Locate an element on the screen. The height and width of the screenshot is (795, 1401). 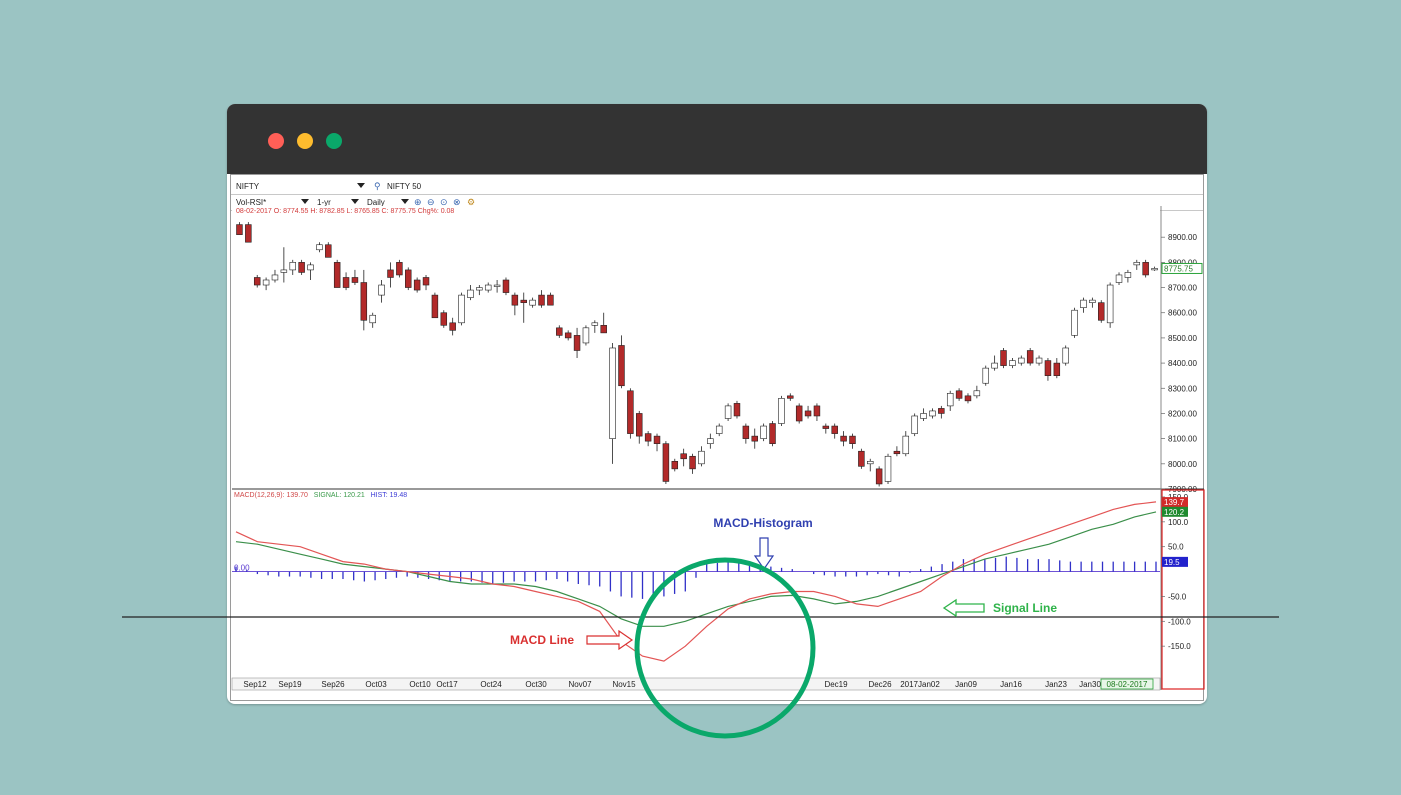
symbol-input: NIFTY is located at coordinates (248, 186).